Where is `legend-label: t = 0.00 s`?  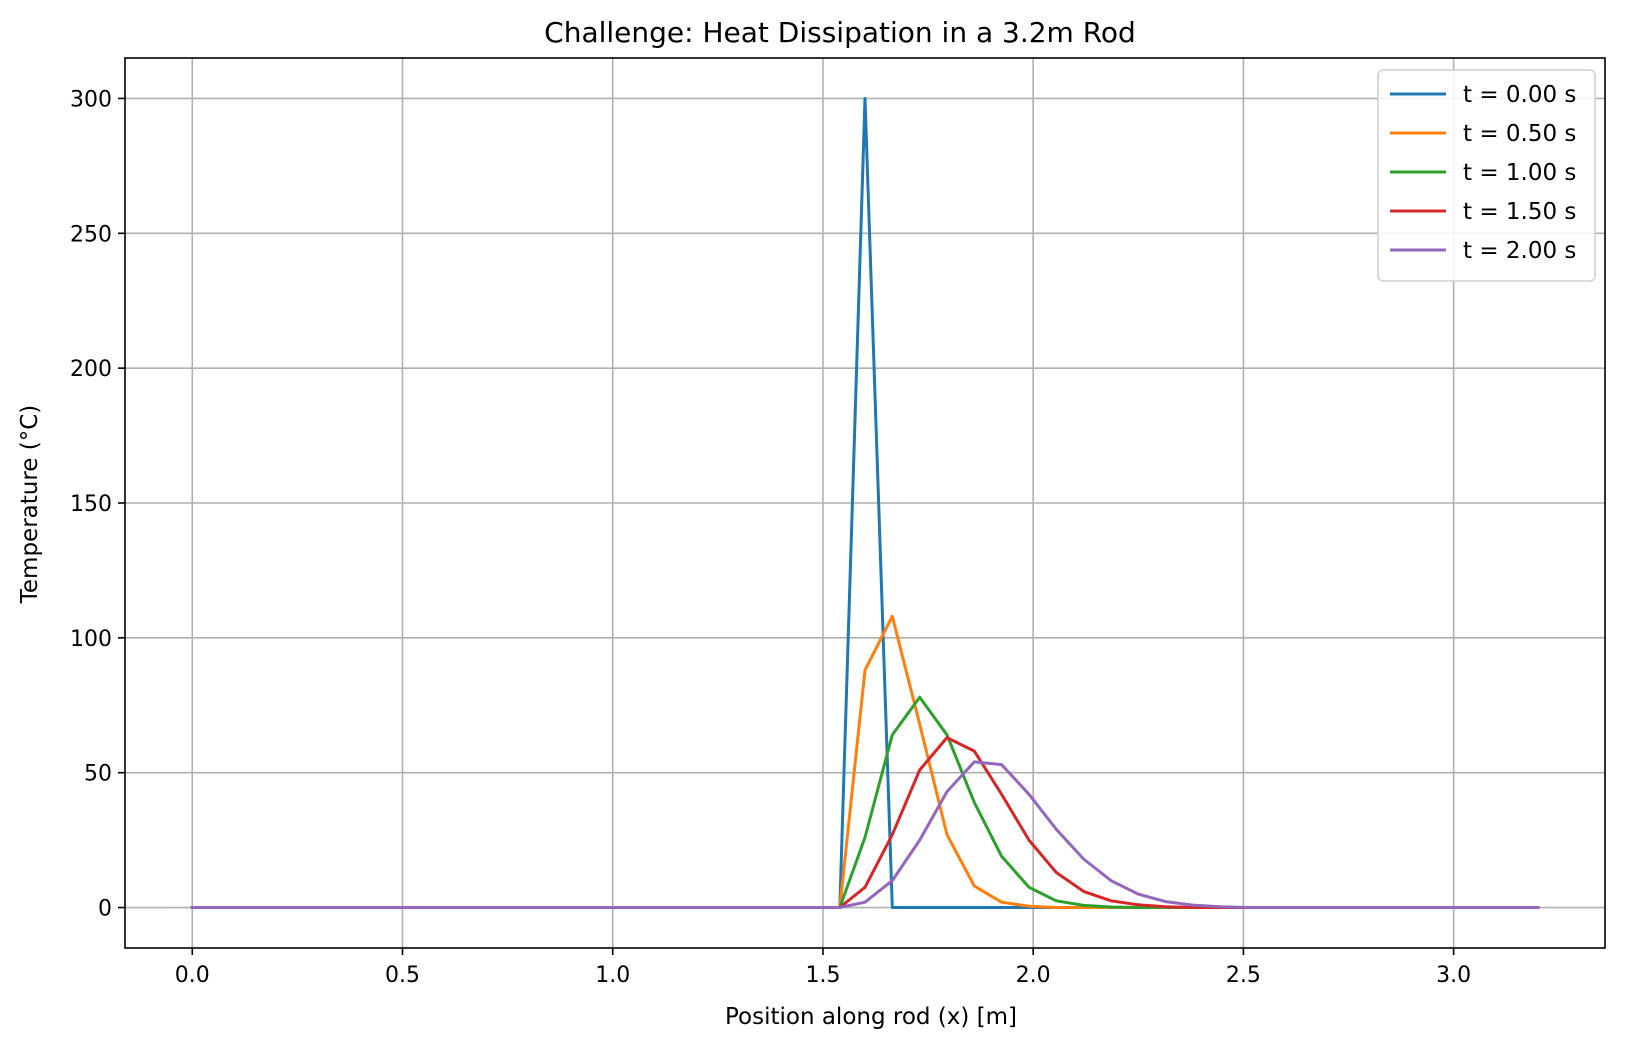 legend-label: t = 0.00 s is located at coordinates (1519, 95).